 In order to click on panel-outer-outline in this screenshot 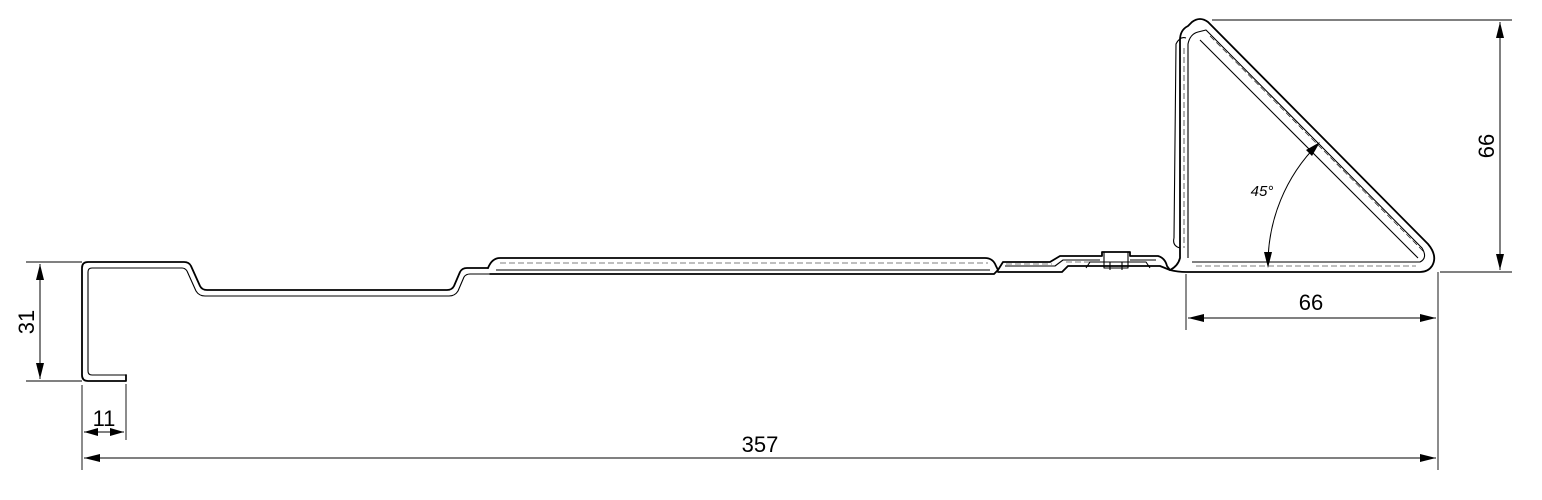, I will do `click(285, 321)`.